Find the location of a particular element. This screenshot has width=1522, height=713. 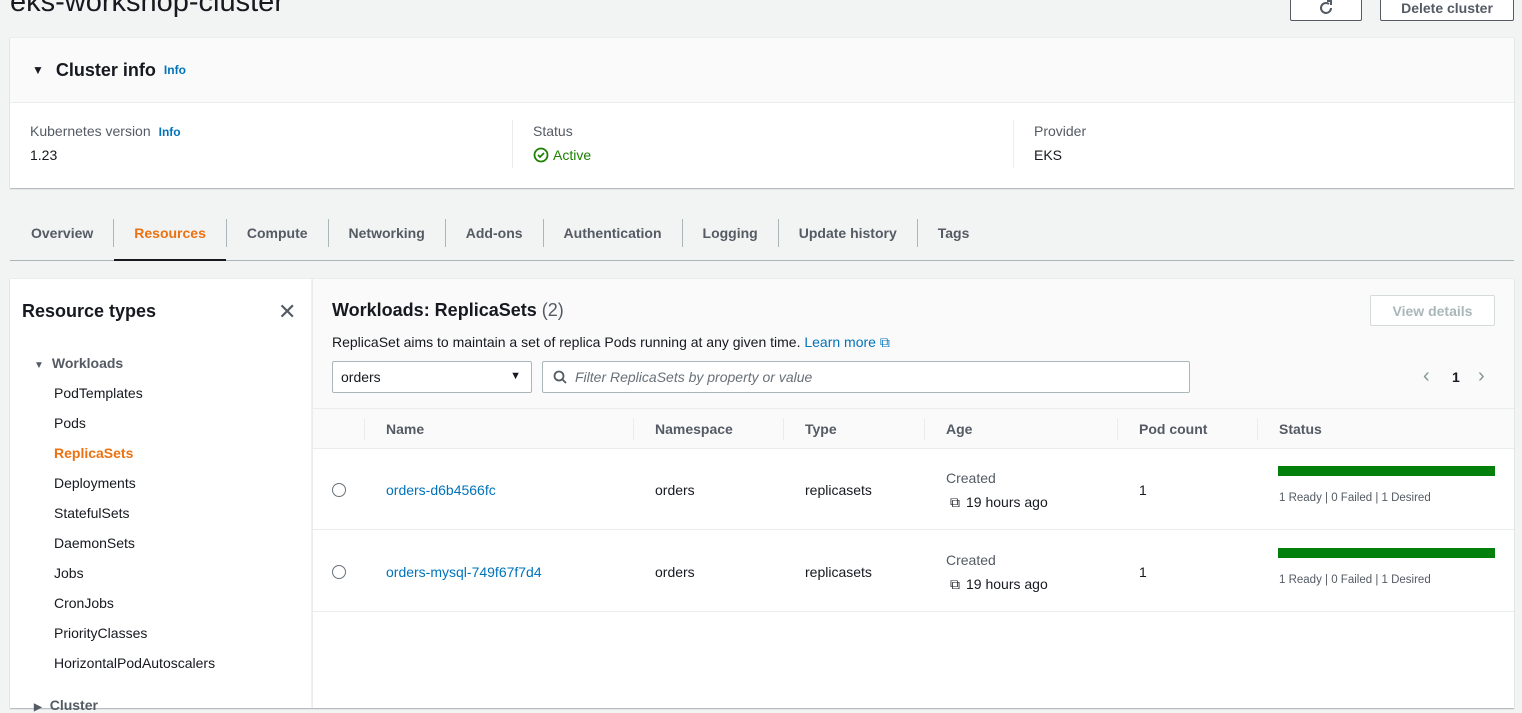

view-details-button: View details is located at coordinates (1432, 310).